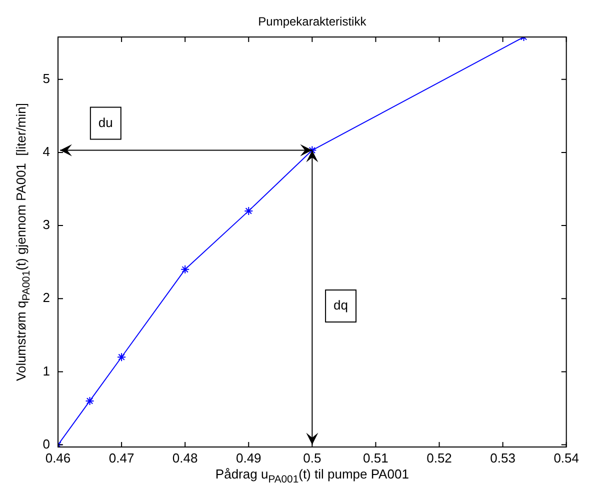 This screenshot has width=591, height=493. What do you see at coordinates (341, 305) in the screenshot?
I see `annotation: dq` at bounding box center [341, 305].